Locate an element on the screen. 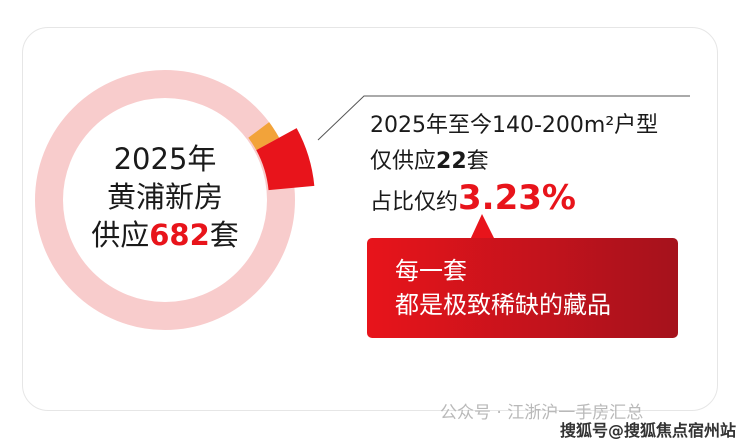 The height and width of the screenshot is (441, 740). supply-suffix: 套 is located at coordinates (224, 235).